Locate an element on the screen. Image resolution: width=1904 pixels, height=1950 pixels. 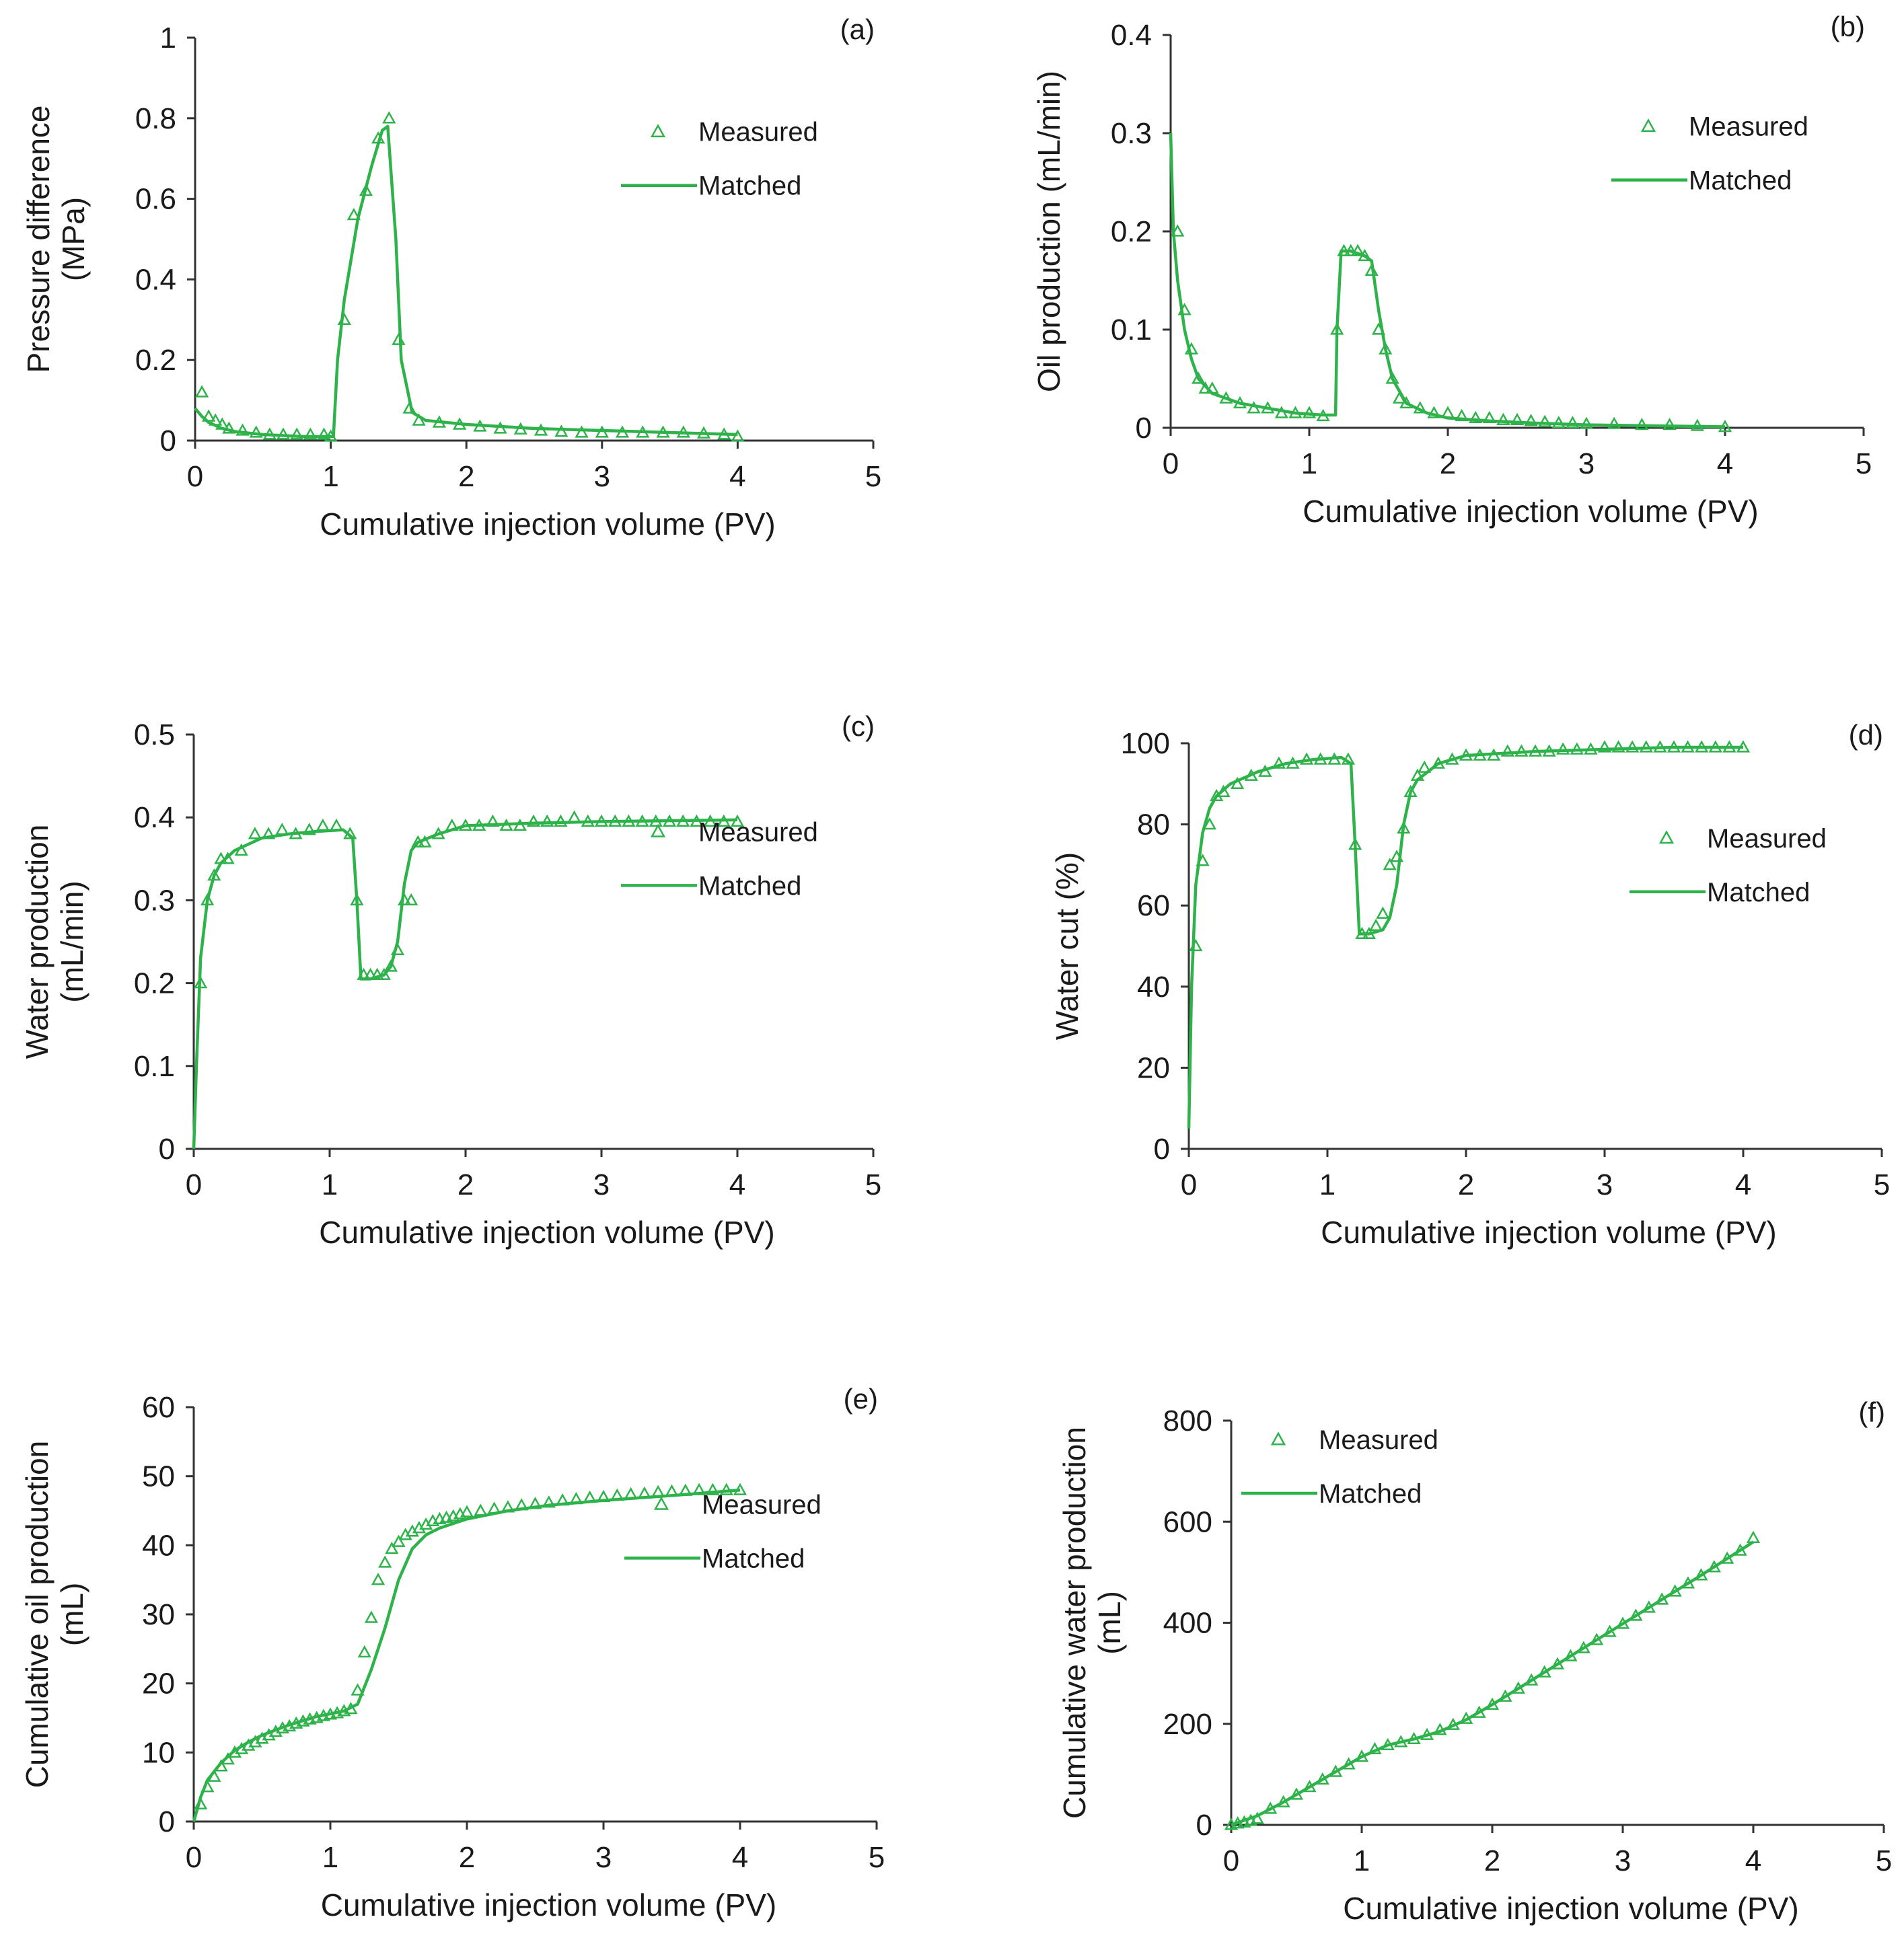
panel-label: (e) is located at coordinates (861, 1399).